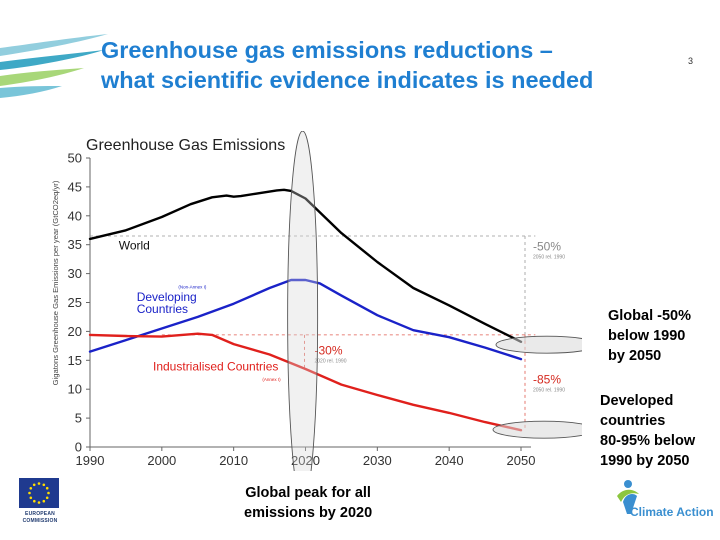  What do you see at coordinates (162, 309) in the screenshot?
I see `series-label-developing-2: Countries` at bounding box center [162, 309].